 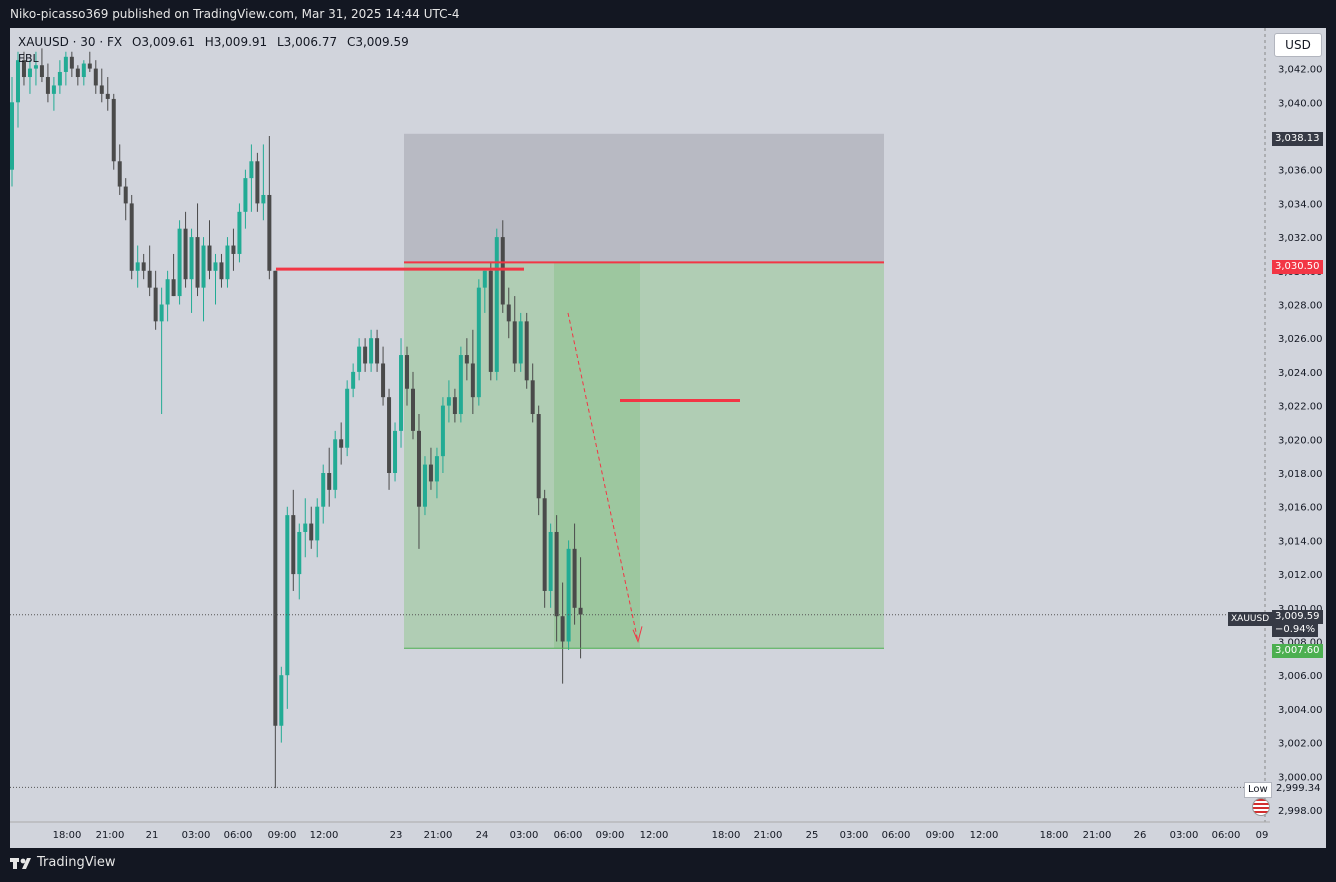 What do you see at coordinates (1261, 807) in the screenshot?
I see `us-flag-icon` at bounding box center [1261, 807].